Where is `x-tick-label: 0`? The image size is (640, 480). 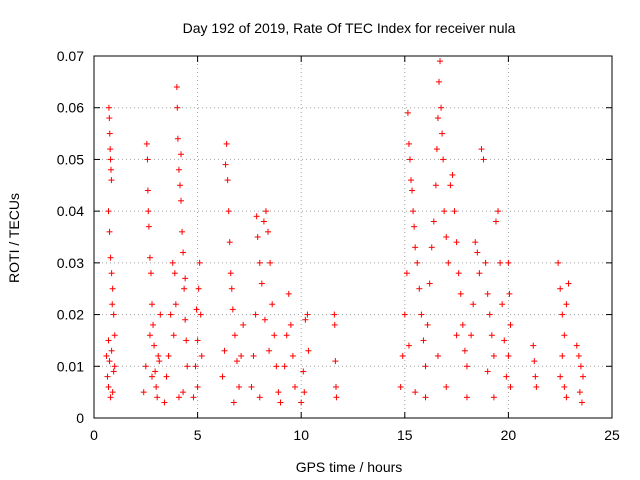
x-tick-label: 0 is located at coordinates (94, 435).